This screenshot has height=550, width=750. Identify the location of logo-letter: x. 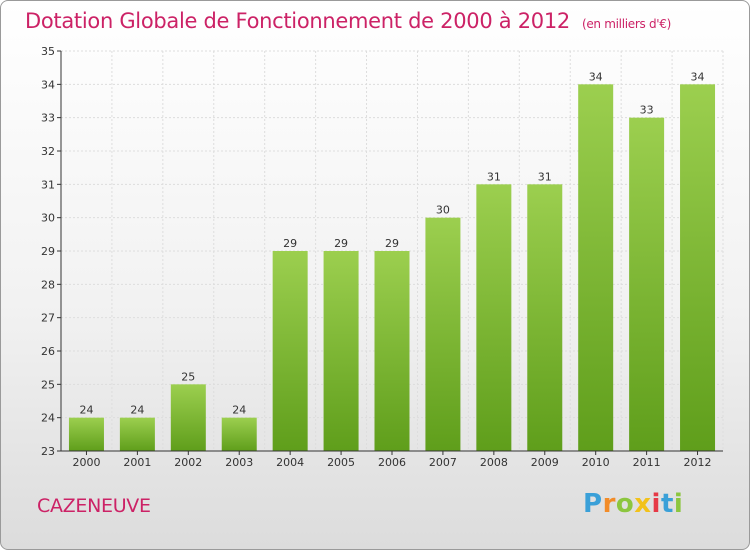
(643, 504).